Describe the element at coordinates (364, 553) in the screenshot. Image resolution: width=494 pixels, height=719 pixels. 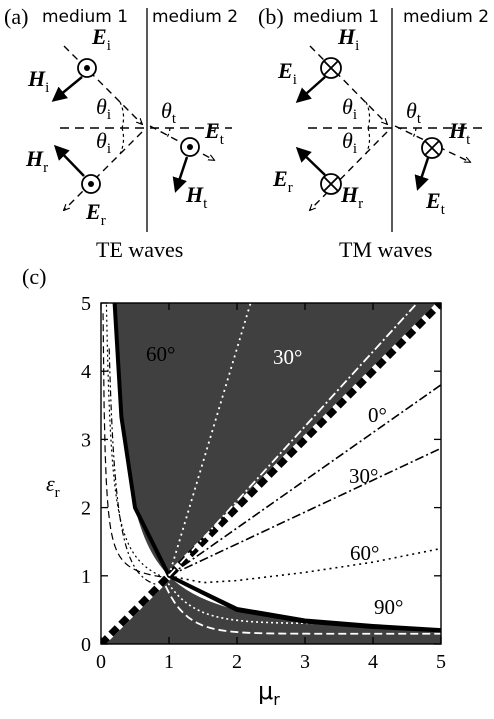
I see `annotation-60-black-curve: 60°` at that location.